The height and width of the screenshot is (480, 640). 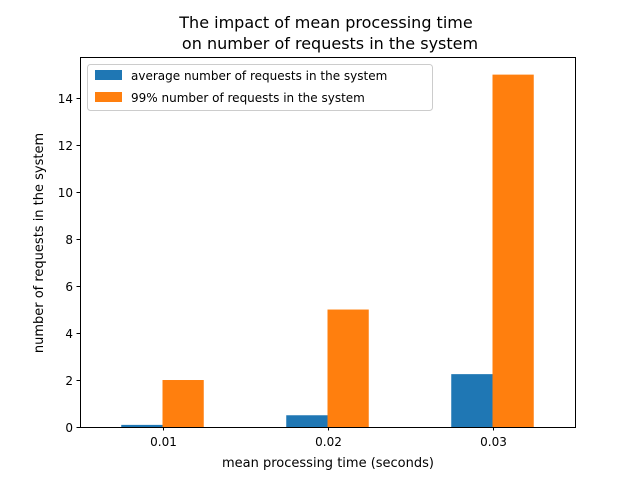 I want to click on legend-swatch-average, so click(x=108, y=75).